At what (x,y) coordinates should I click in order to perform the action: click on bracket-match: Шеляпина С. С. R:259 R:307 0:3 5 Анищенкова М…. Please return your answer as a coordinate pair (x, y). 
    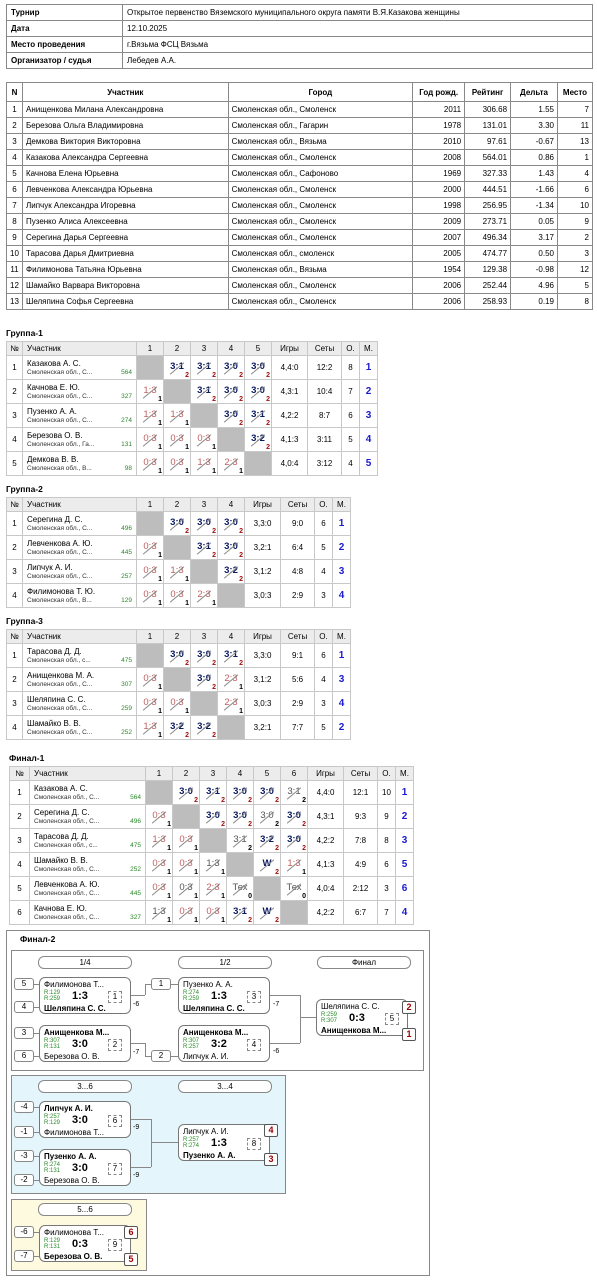
    Looking at the image, I should click on (362, 1017).